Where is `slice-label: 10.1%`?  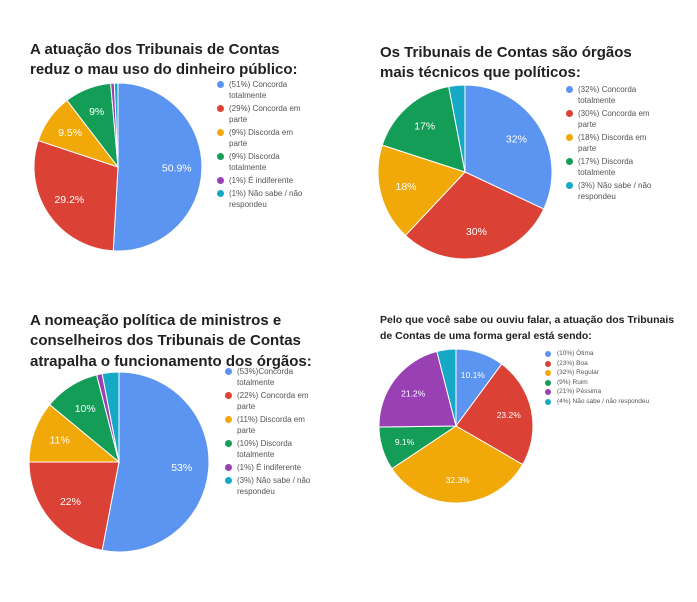 slice-label: 10.1% is located at coordinates (473, 375).